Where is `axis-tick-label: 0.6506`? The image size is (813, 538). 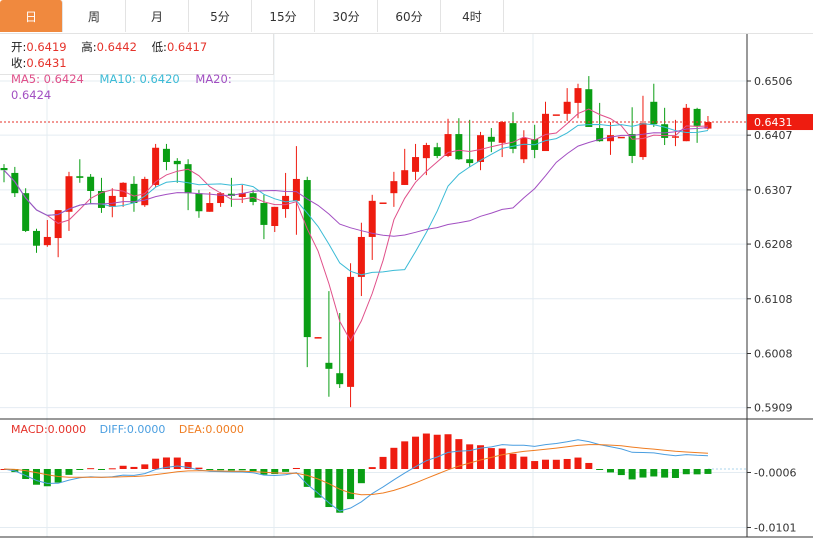
axis-tick-label: 0.6506 is located at coordinates (773, 81).